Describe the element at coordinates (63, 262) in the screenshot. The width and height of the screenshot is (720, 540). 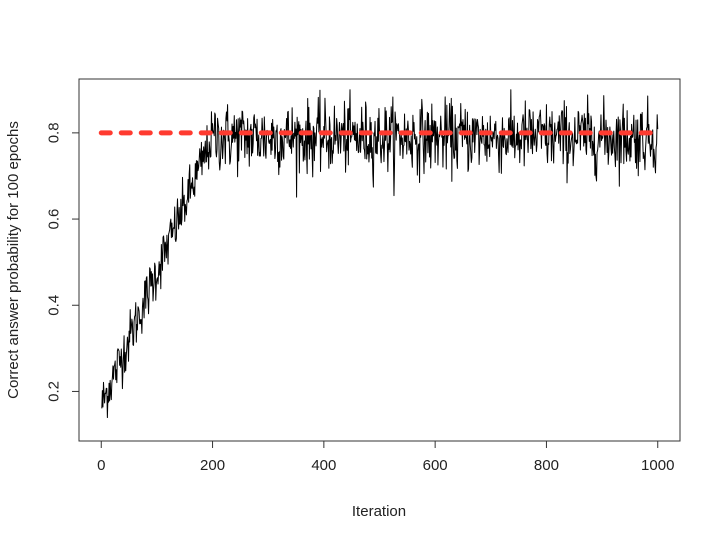
I see `y-axis: 0.2 0.4 0.6 0.8` at that location.